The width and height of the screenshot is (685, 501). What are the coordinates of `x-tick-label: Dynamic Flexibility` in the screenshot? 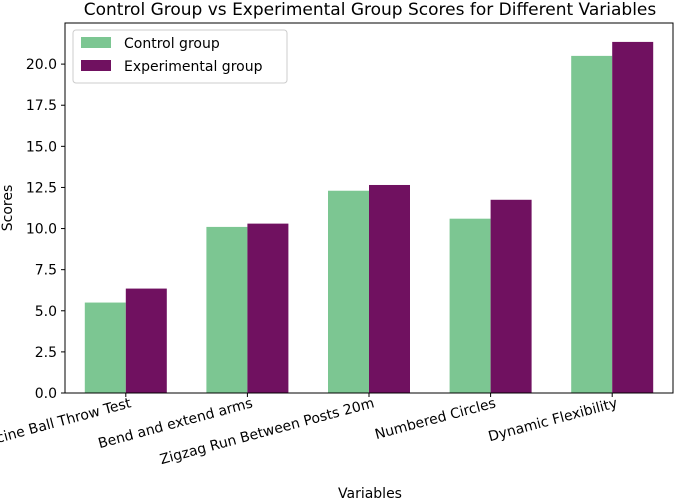 It's located at (553, 420).